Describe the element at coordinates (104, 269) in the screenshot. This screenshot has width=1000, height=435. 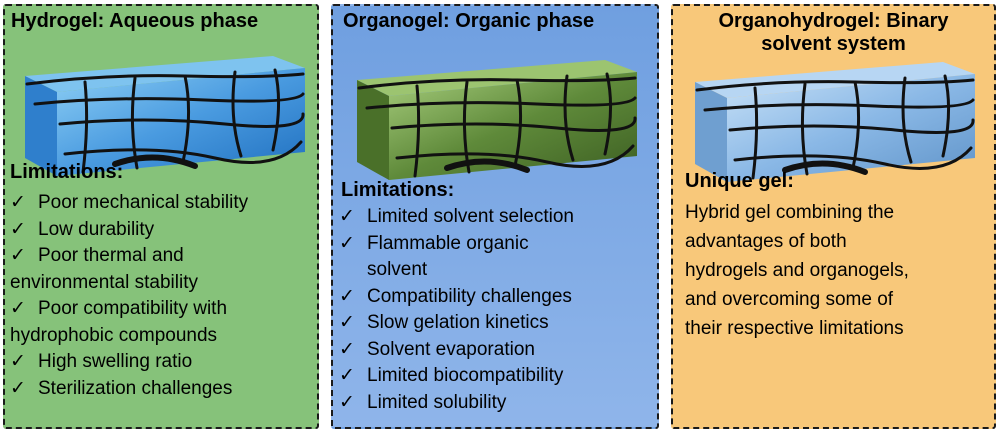
I see `list-item: ✓ Poor thermal and environmental stability` at that location.